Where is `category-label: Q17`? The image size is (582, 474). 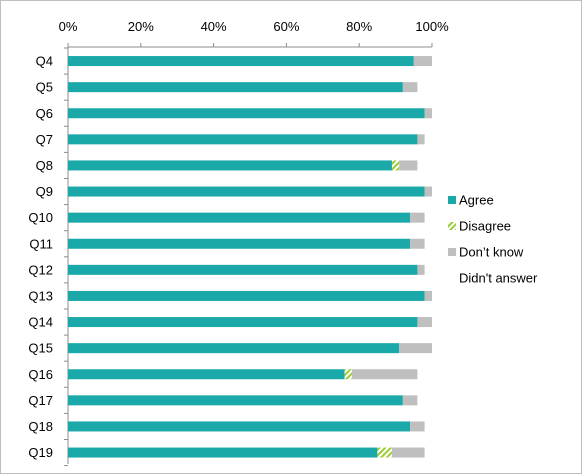 category-label: Q17 is located at coordinates (40, 400).